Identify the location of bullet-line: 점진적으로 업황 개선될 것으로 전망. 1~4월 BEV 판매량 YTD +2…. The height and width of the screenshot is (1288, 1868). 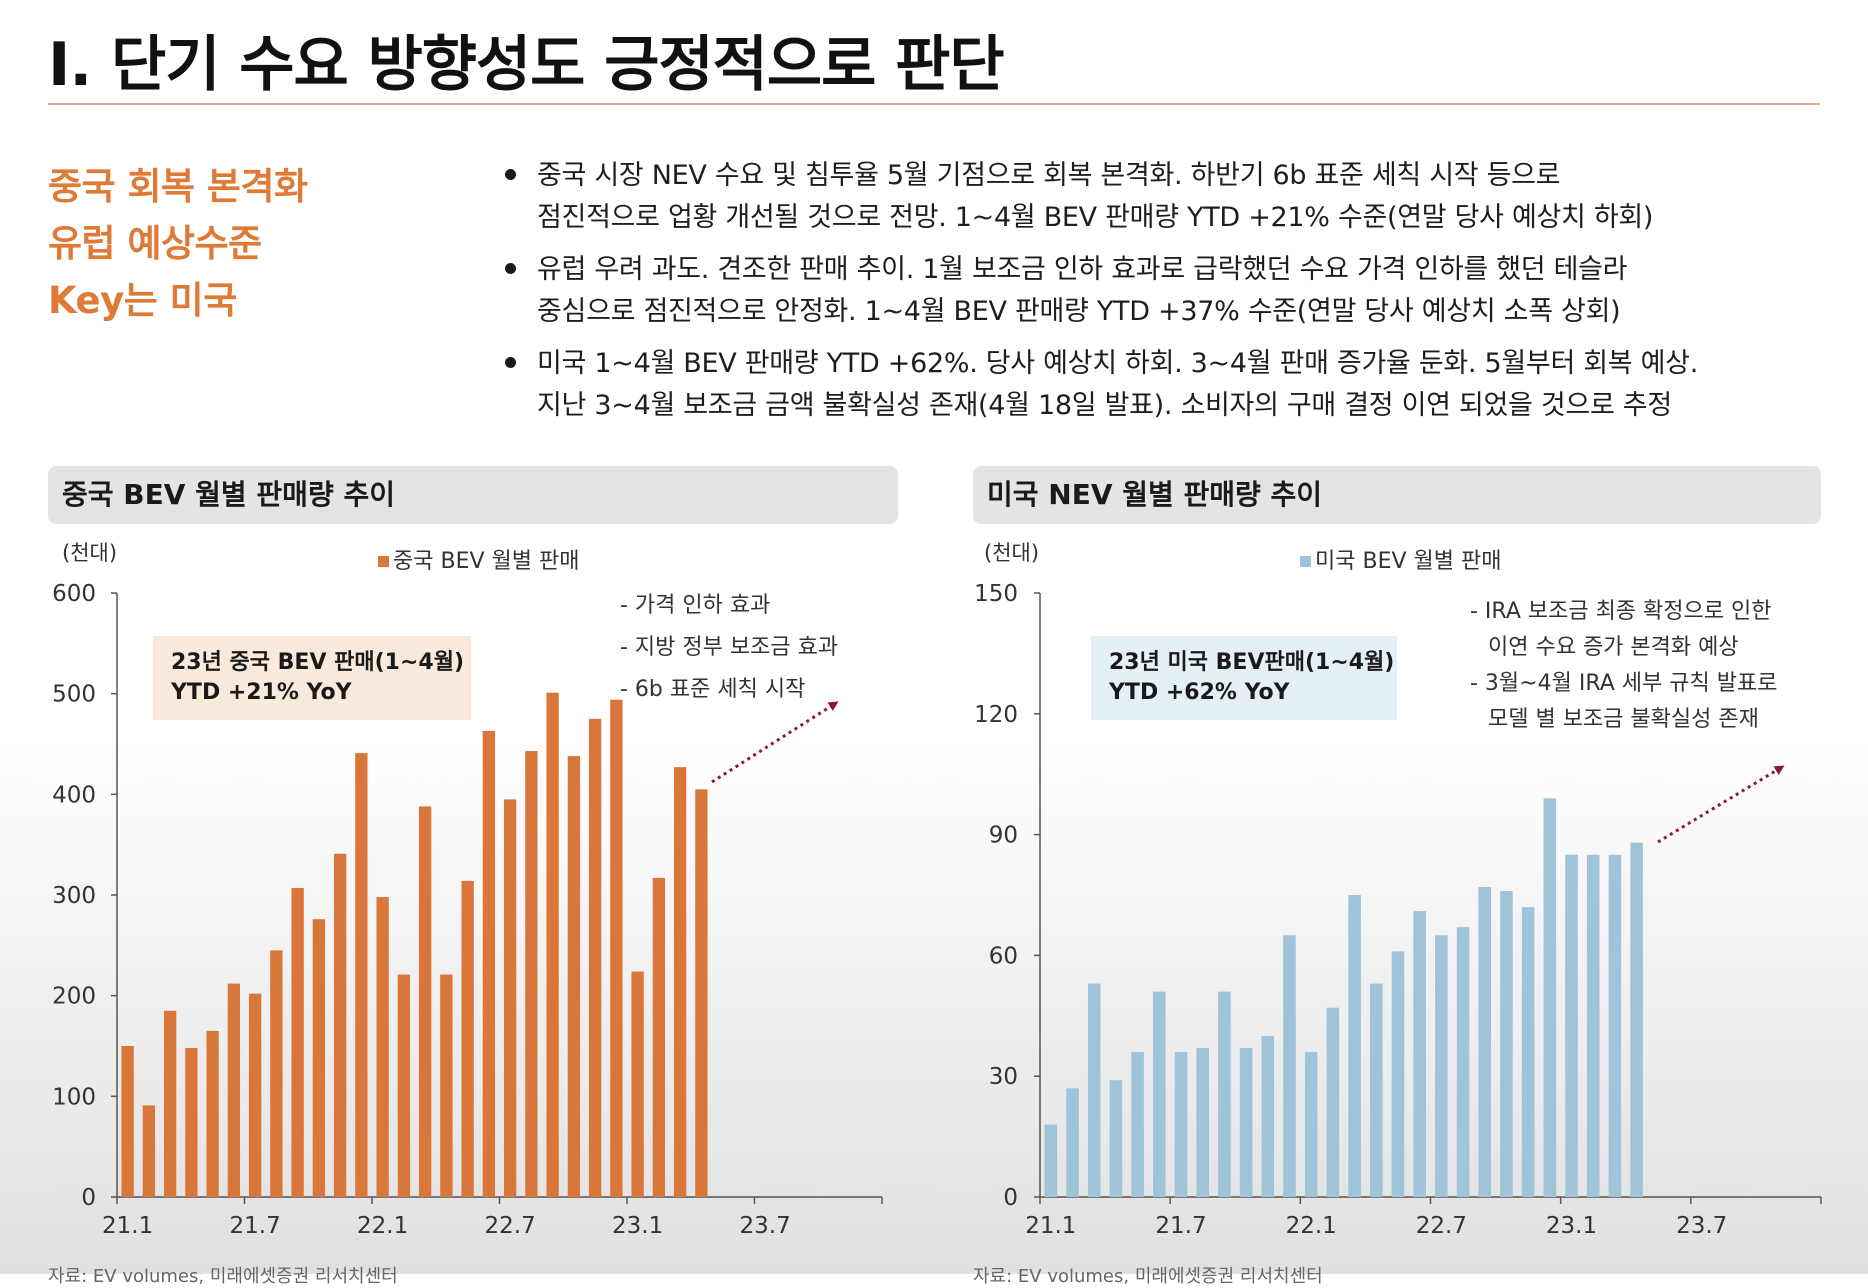
(1095, 217).